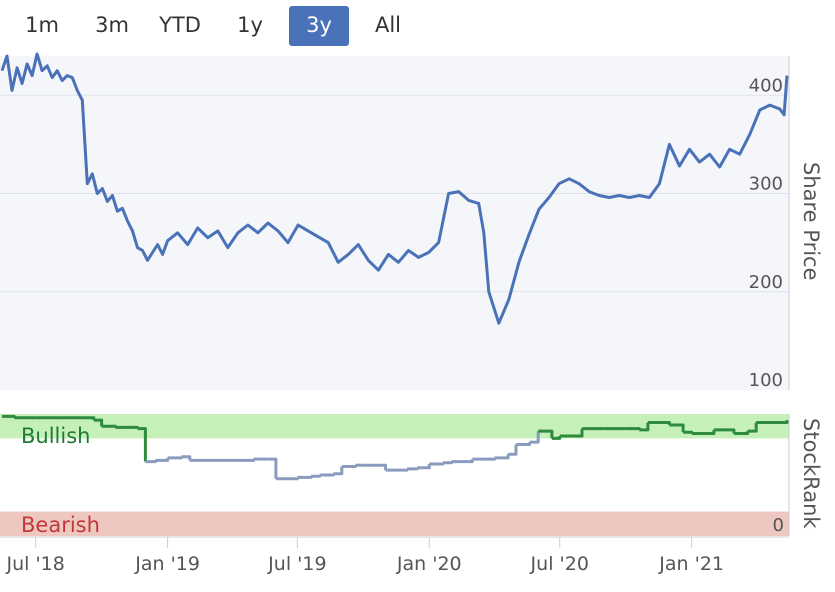  Describe the element at coordinates (319, 26) in the screenshot. I see `range-button-3y: 3y` at that location.